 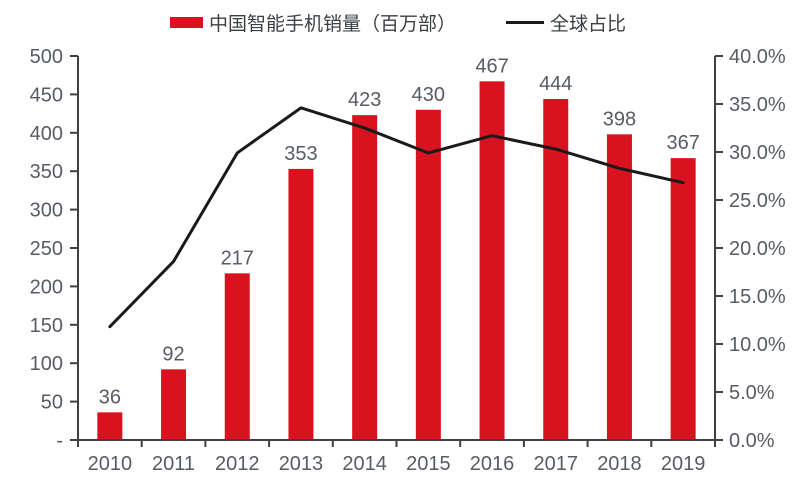 I want to click on bar-value-label: 444, so click(x=555, y=84).